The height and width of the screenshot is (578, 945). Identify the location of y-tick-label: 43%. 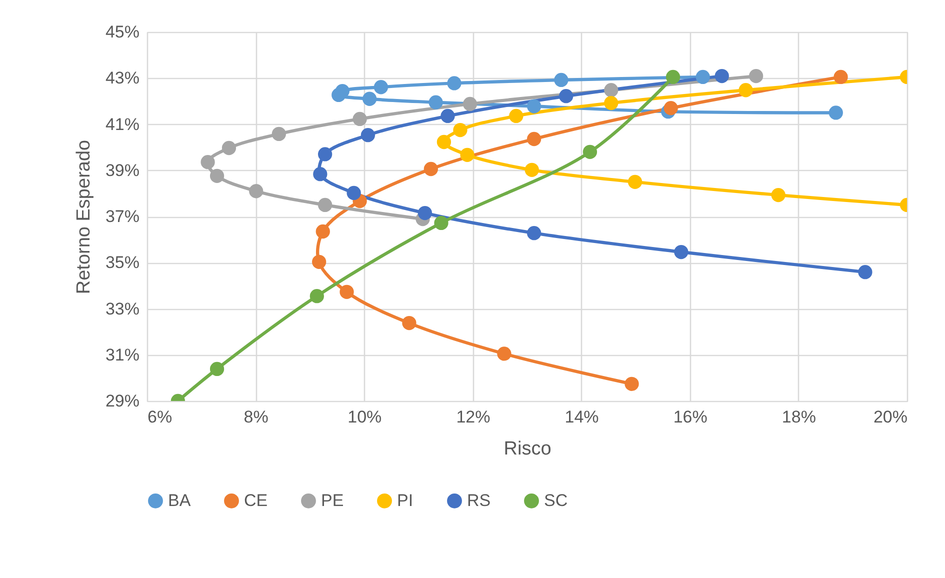
(122, 78).